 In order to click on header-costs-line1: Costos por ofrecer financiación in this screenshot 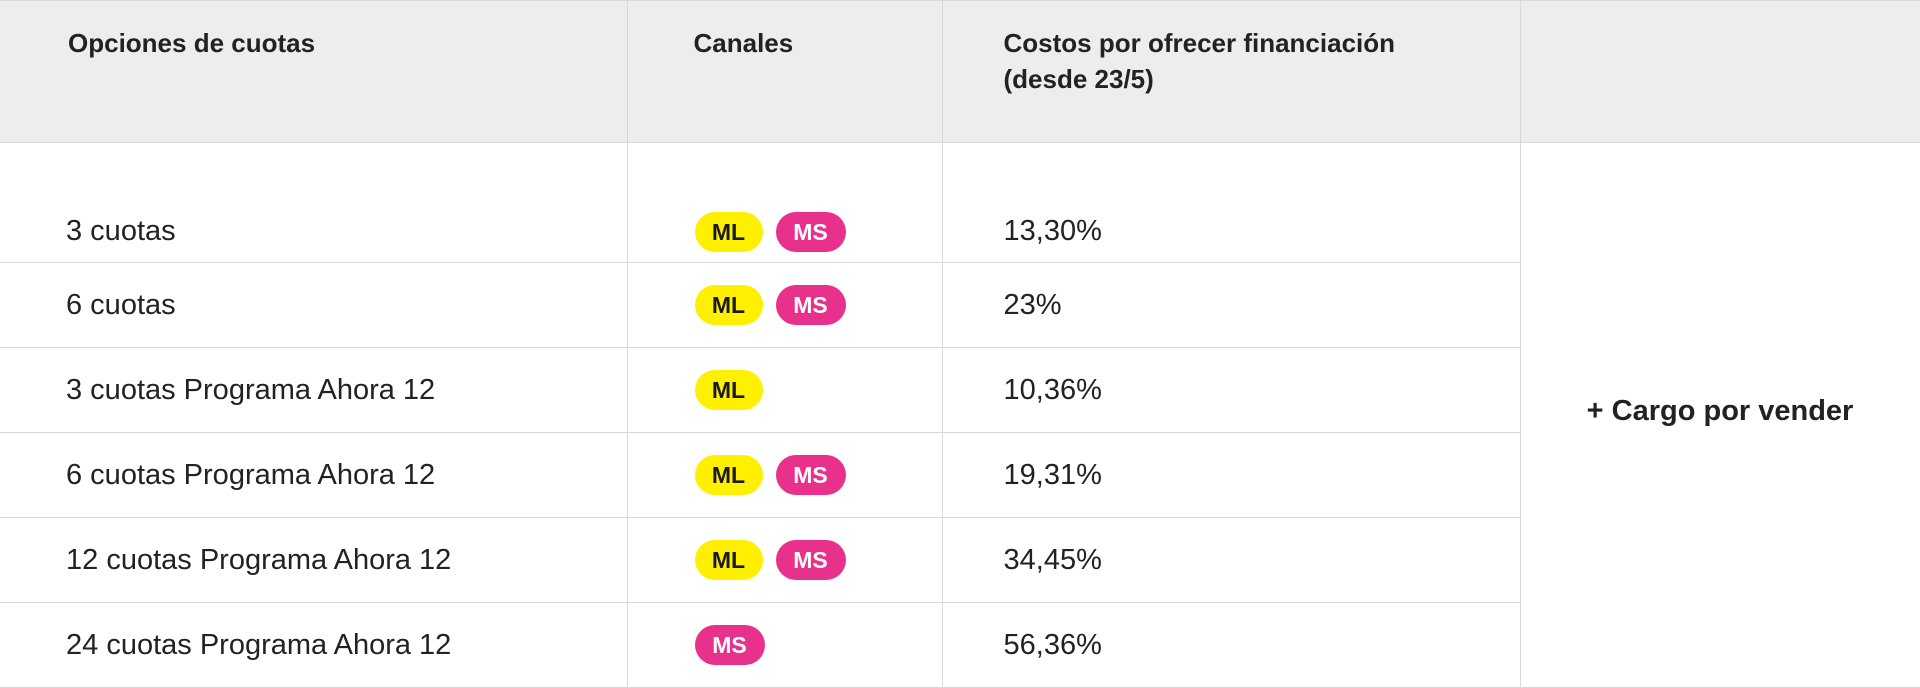, I will do `click(1199, 43)`.